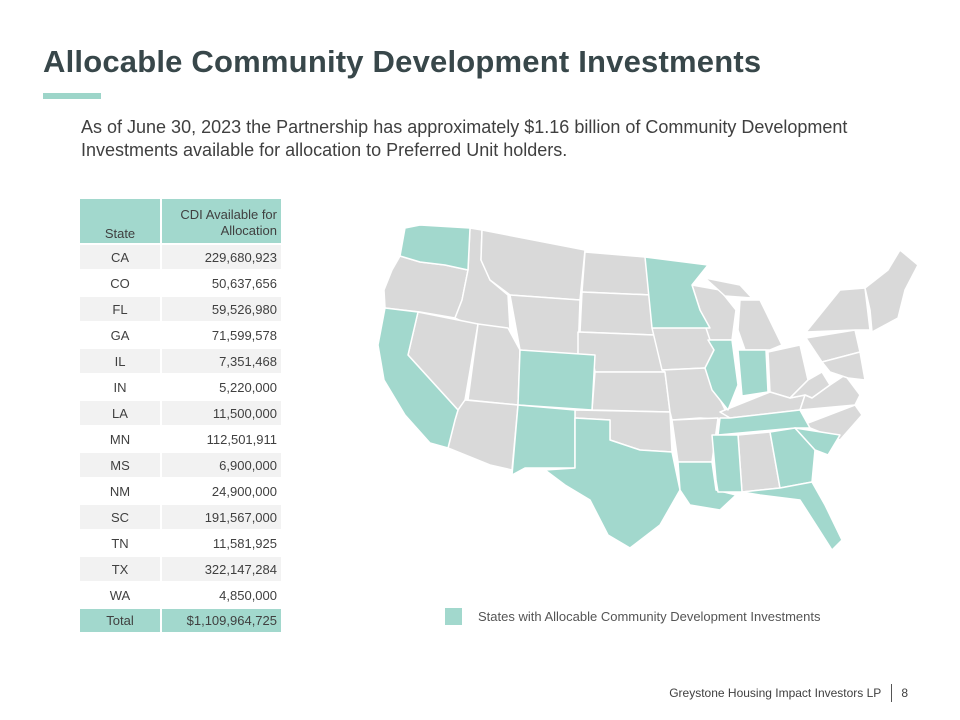  I want to click on table-row: CA 229,680,923, so click(181, 257).